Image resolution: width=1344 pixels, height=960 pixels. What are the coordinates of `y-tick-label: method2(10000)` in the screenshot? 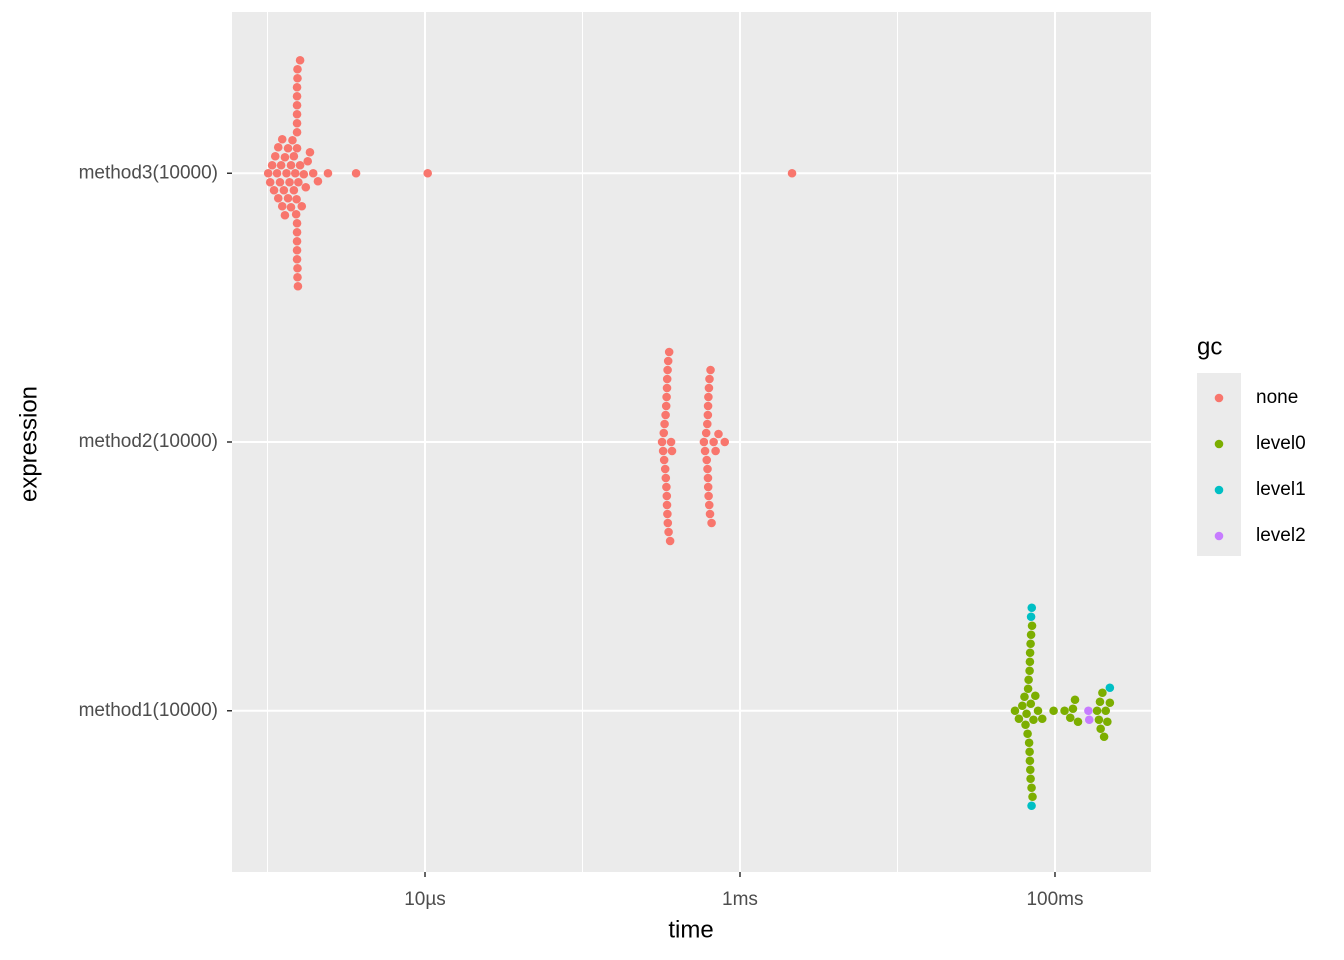 It's located at (148, 441).